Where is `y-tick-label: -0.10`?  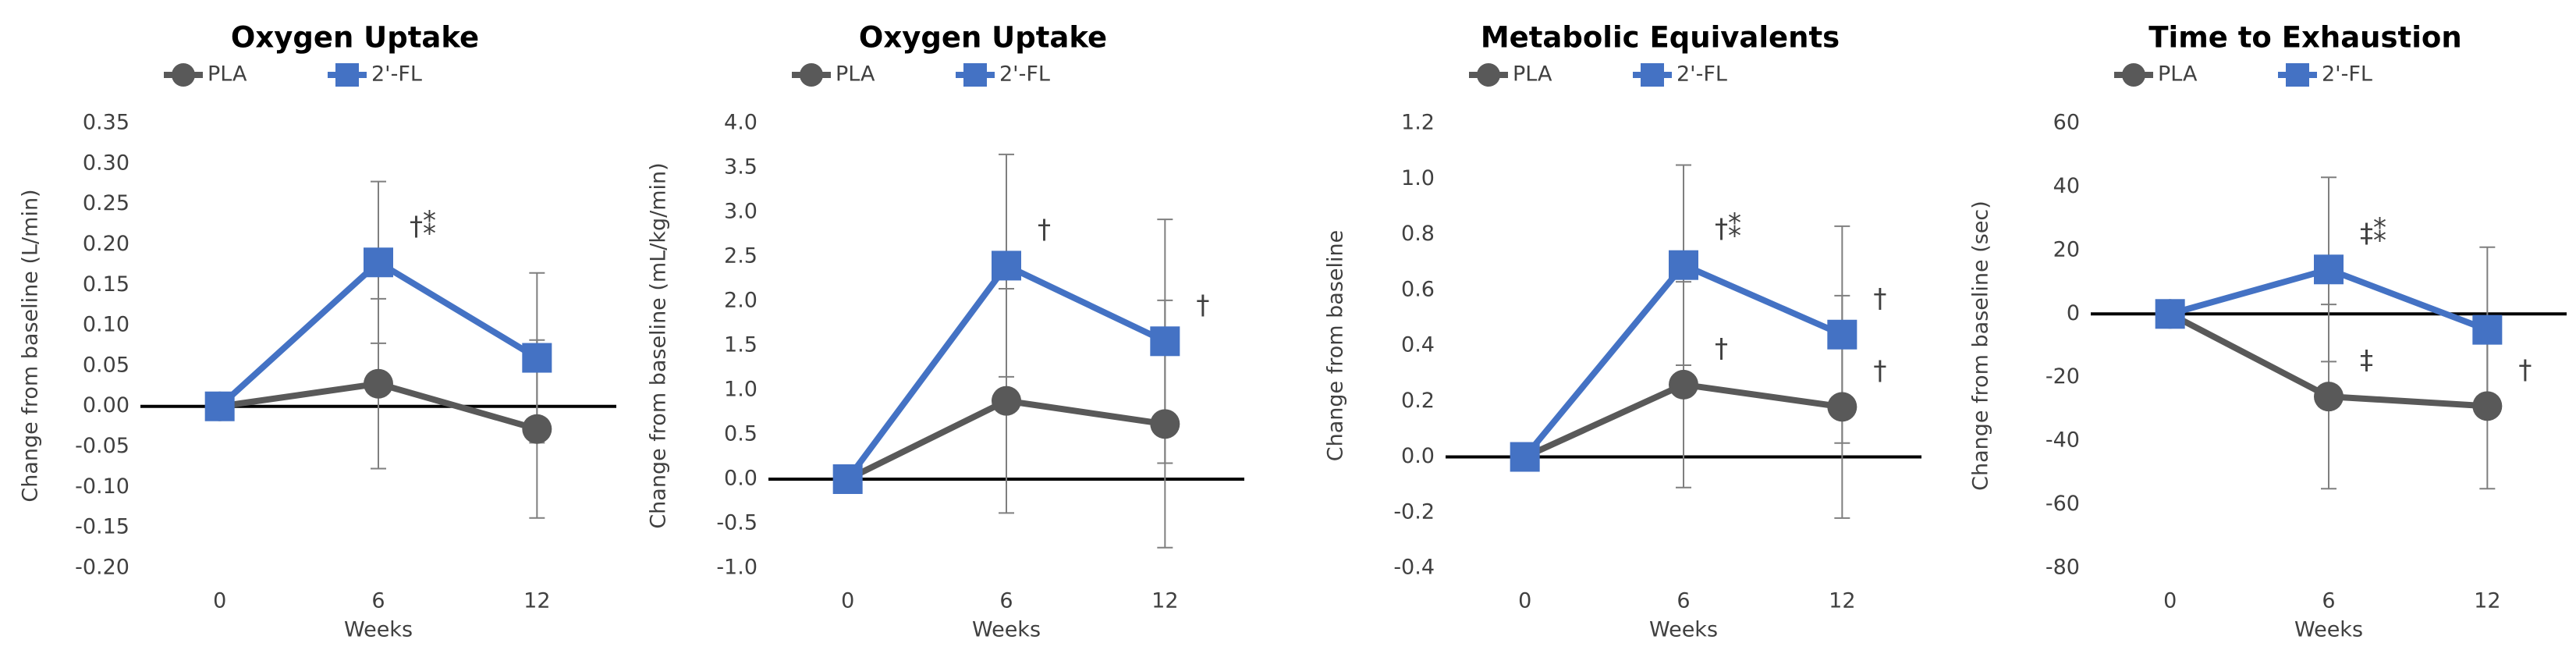
y-tick-label: -0.10 is located at coordinates (102, 487).